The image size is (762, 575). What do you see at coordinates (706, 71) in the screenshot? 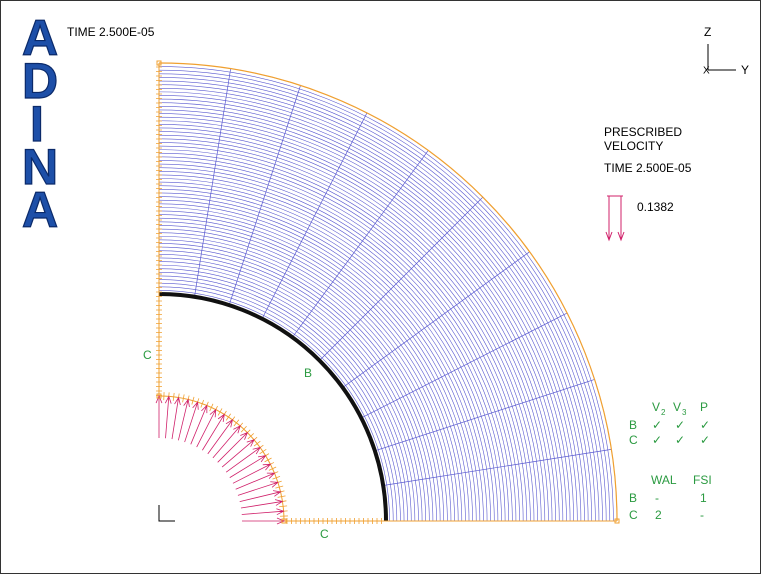
I see `axis-x: X` at bounding box center [706, 71].